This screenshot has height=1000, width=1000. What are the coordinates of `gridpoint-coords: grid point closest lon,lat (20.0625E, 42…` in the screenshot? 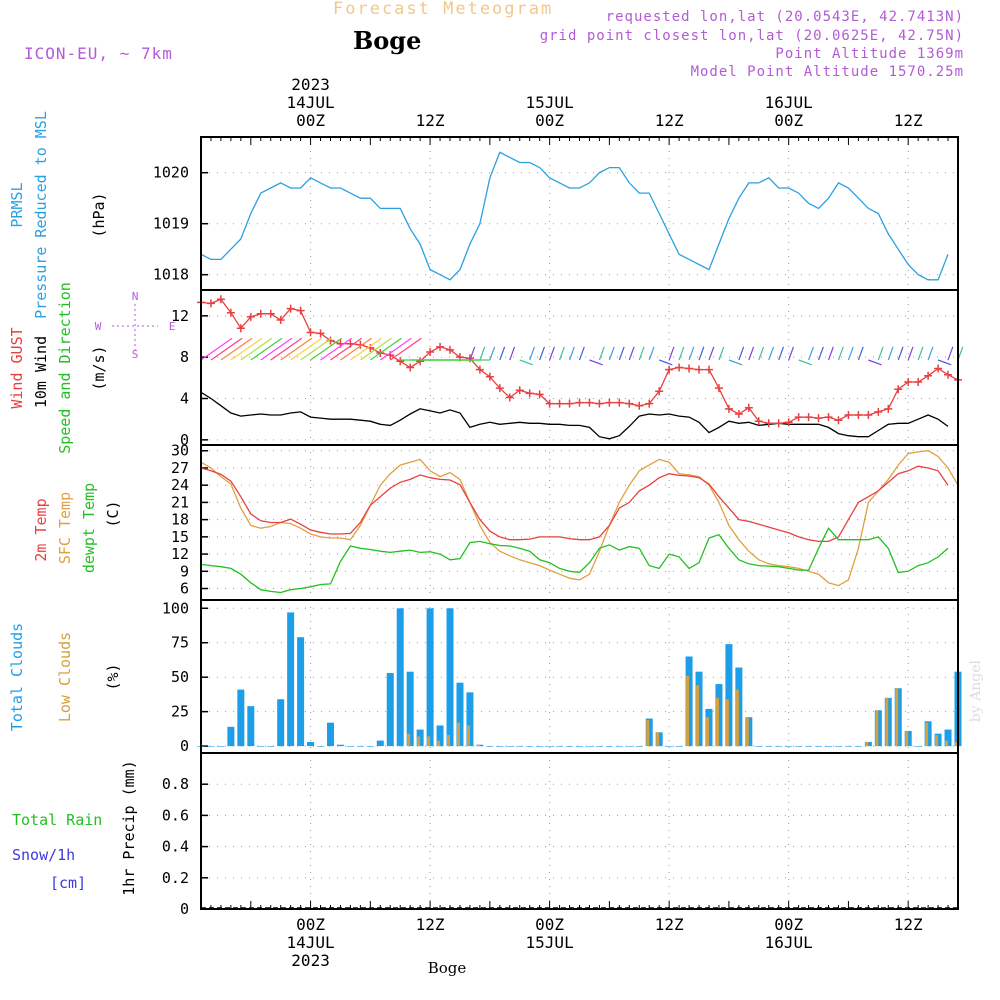 It's located at (751, 36).